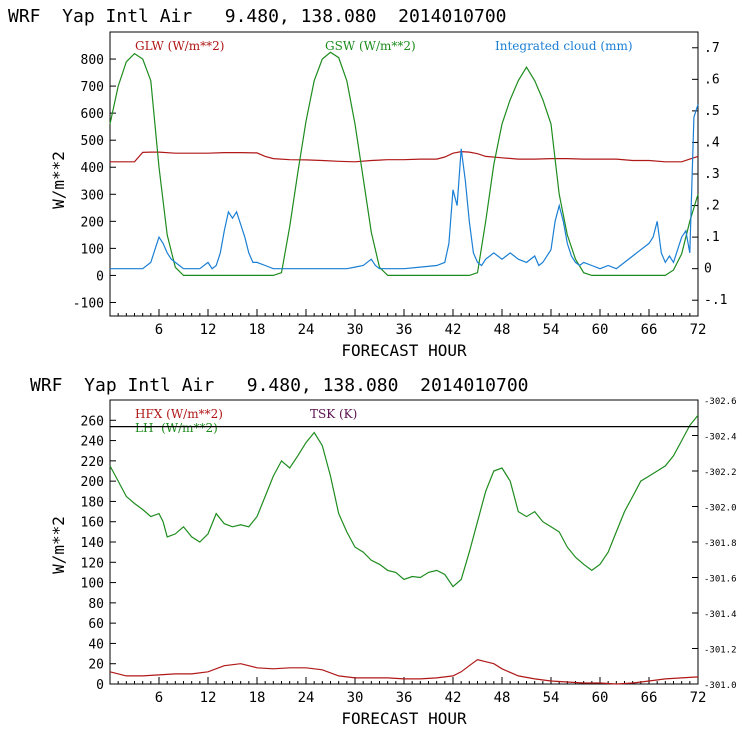  What do you see at coordinates (708, 269) in the screenshot?
I see `right-tick-label: 0` at bounding box center [708, 269].